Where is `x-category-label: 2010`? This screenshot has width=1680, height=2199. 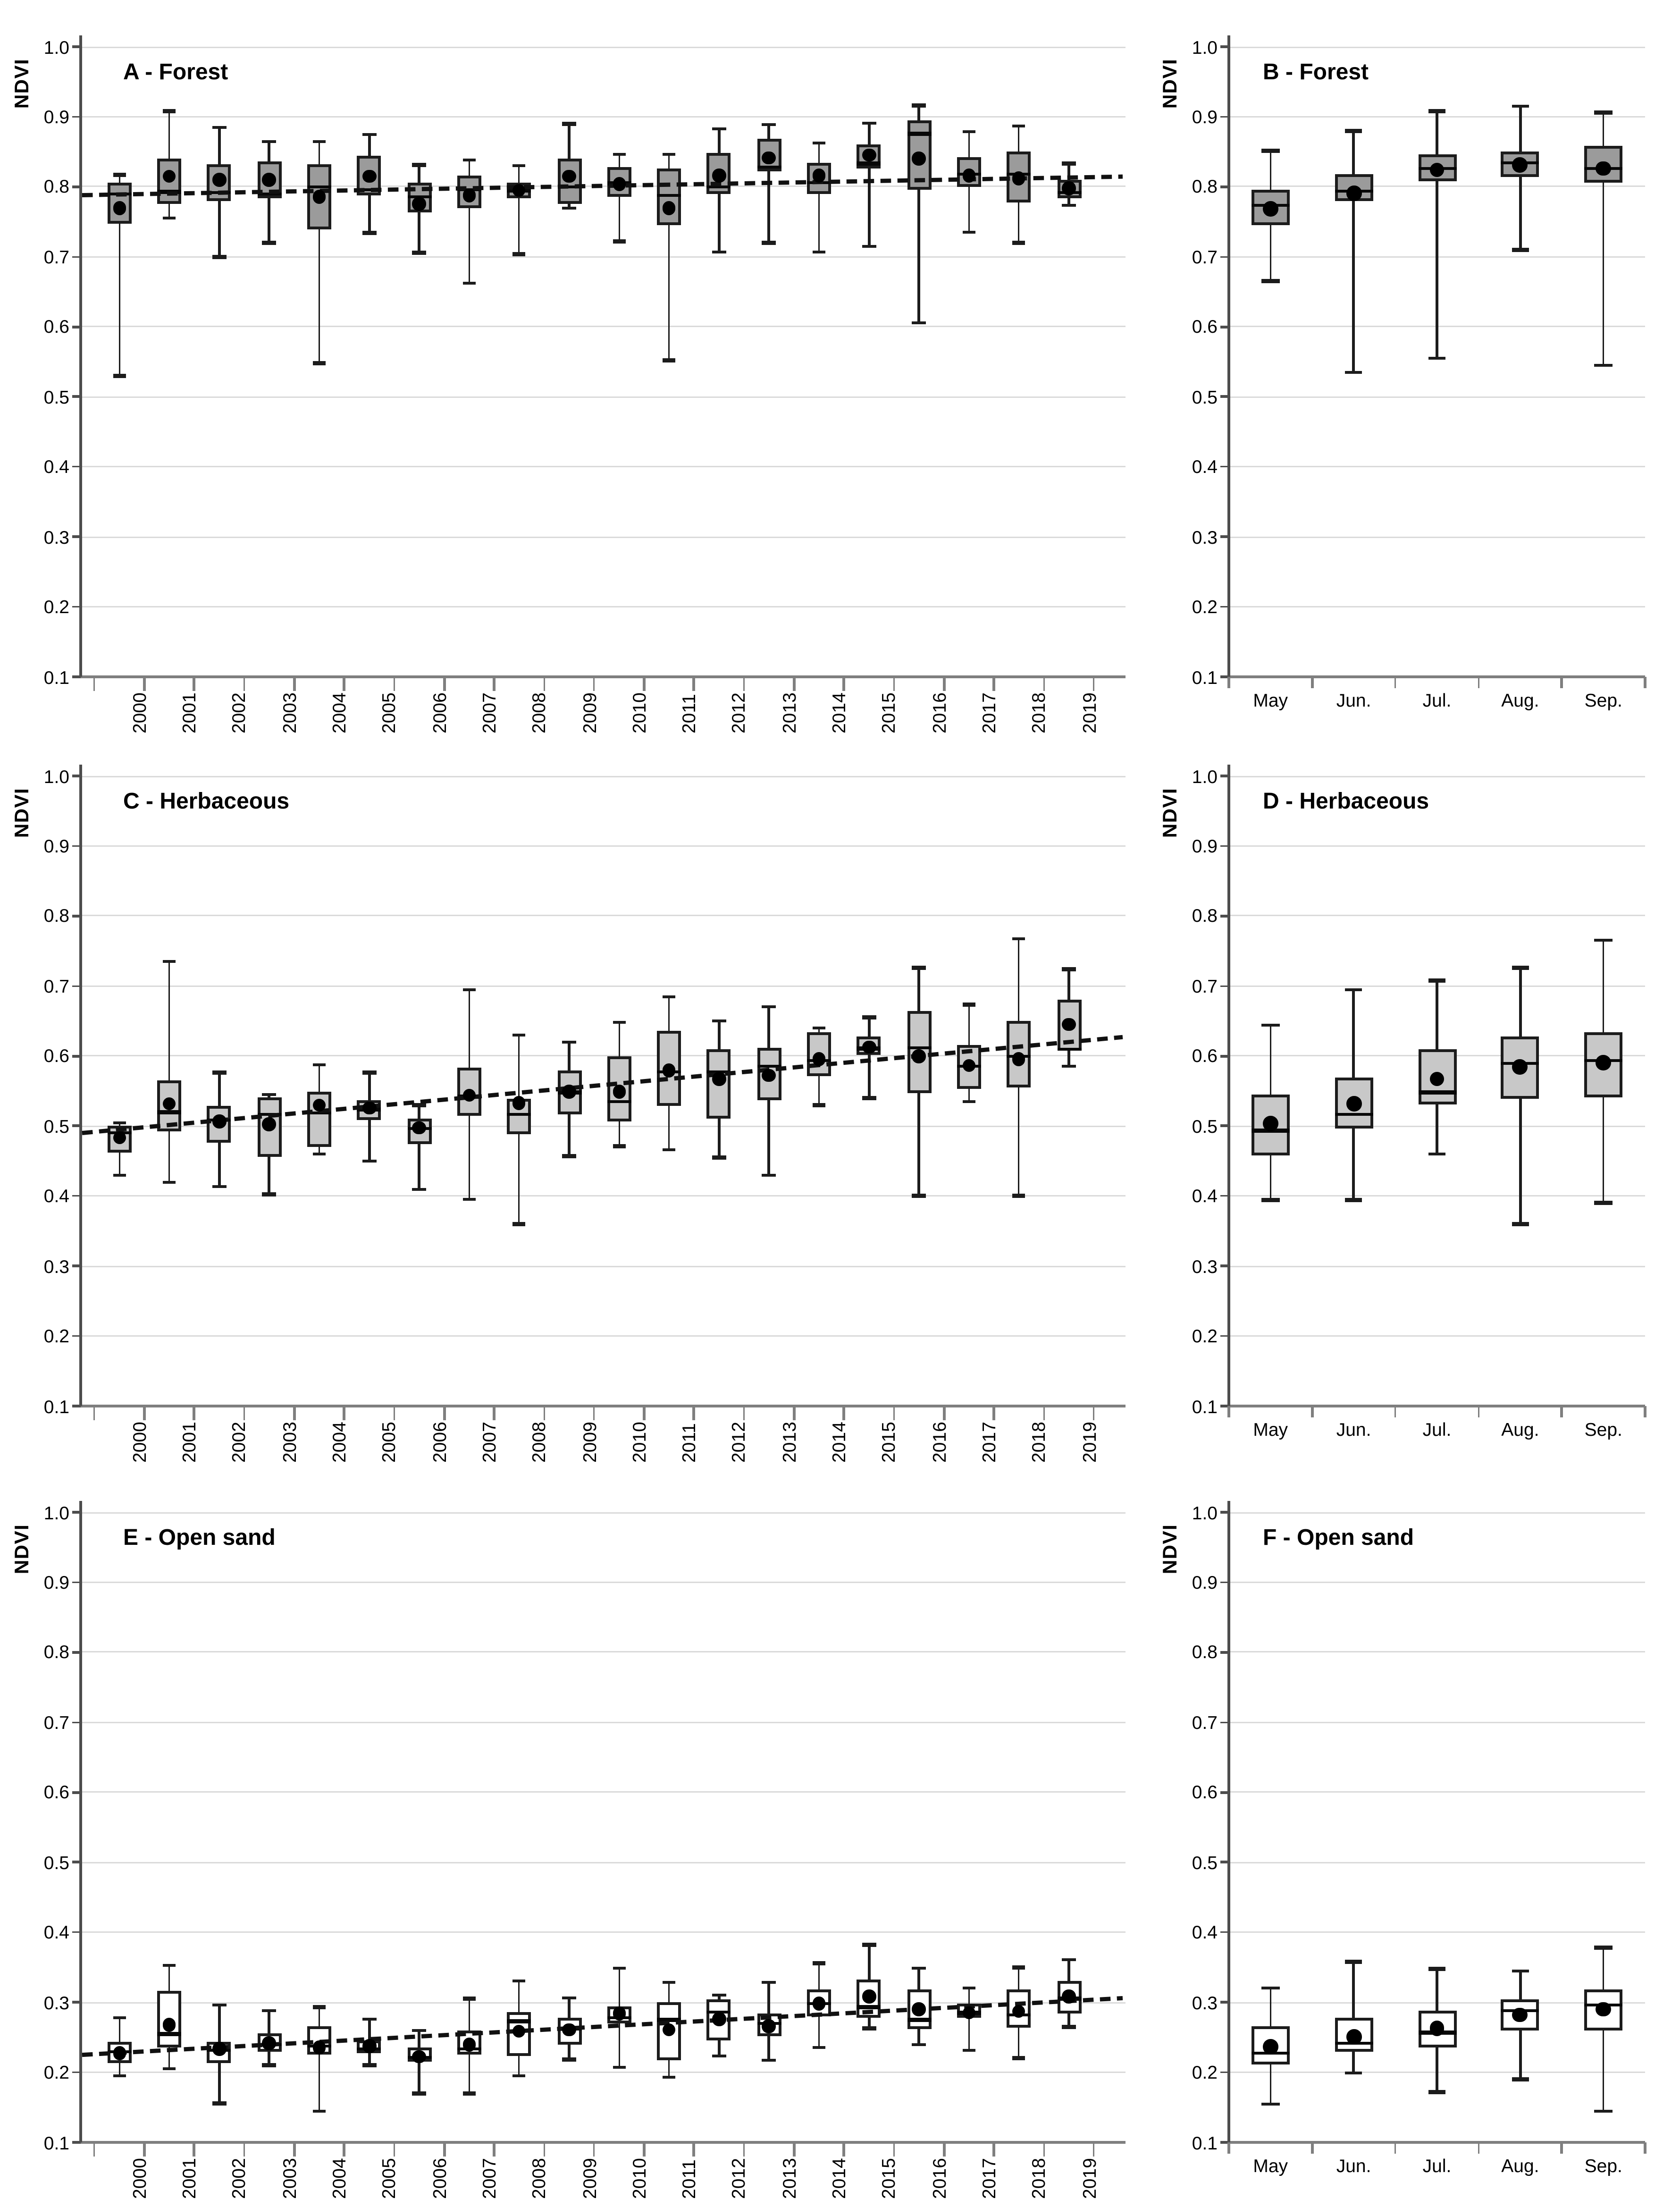 x-category-label: 2010 is located at coordinates (639, 1442).